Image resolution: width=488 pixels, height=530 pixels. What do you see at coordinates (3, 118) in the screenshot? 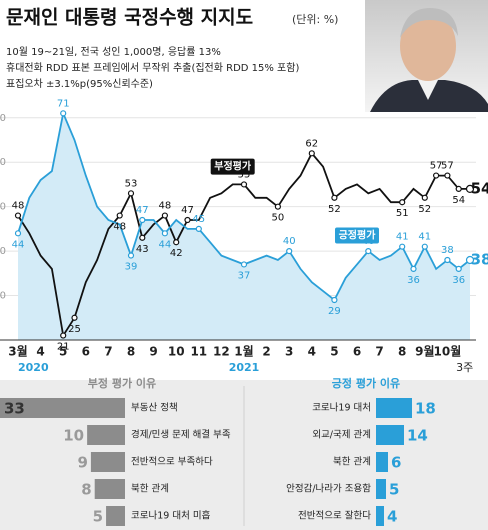
I see `y-tick-label: 70` at bounding box center [3, 118].